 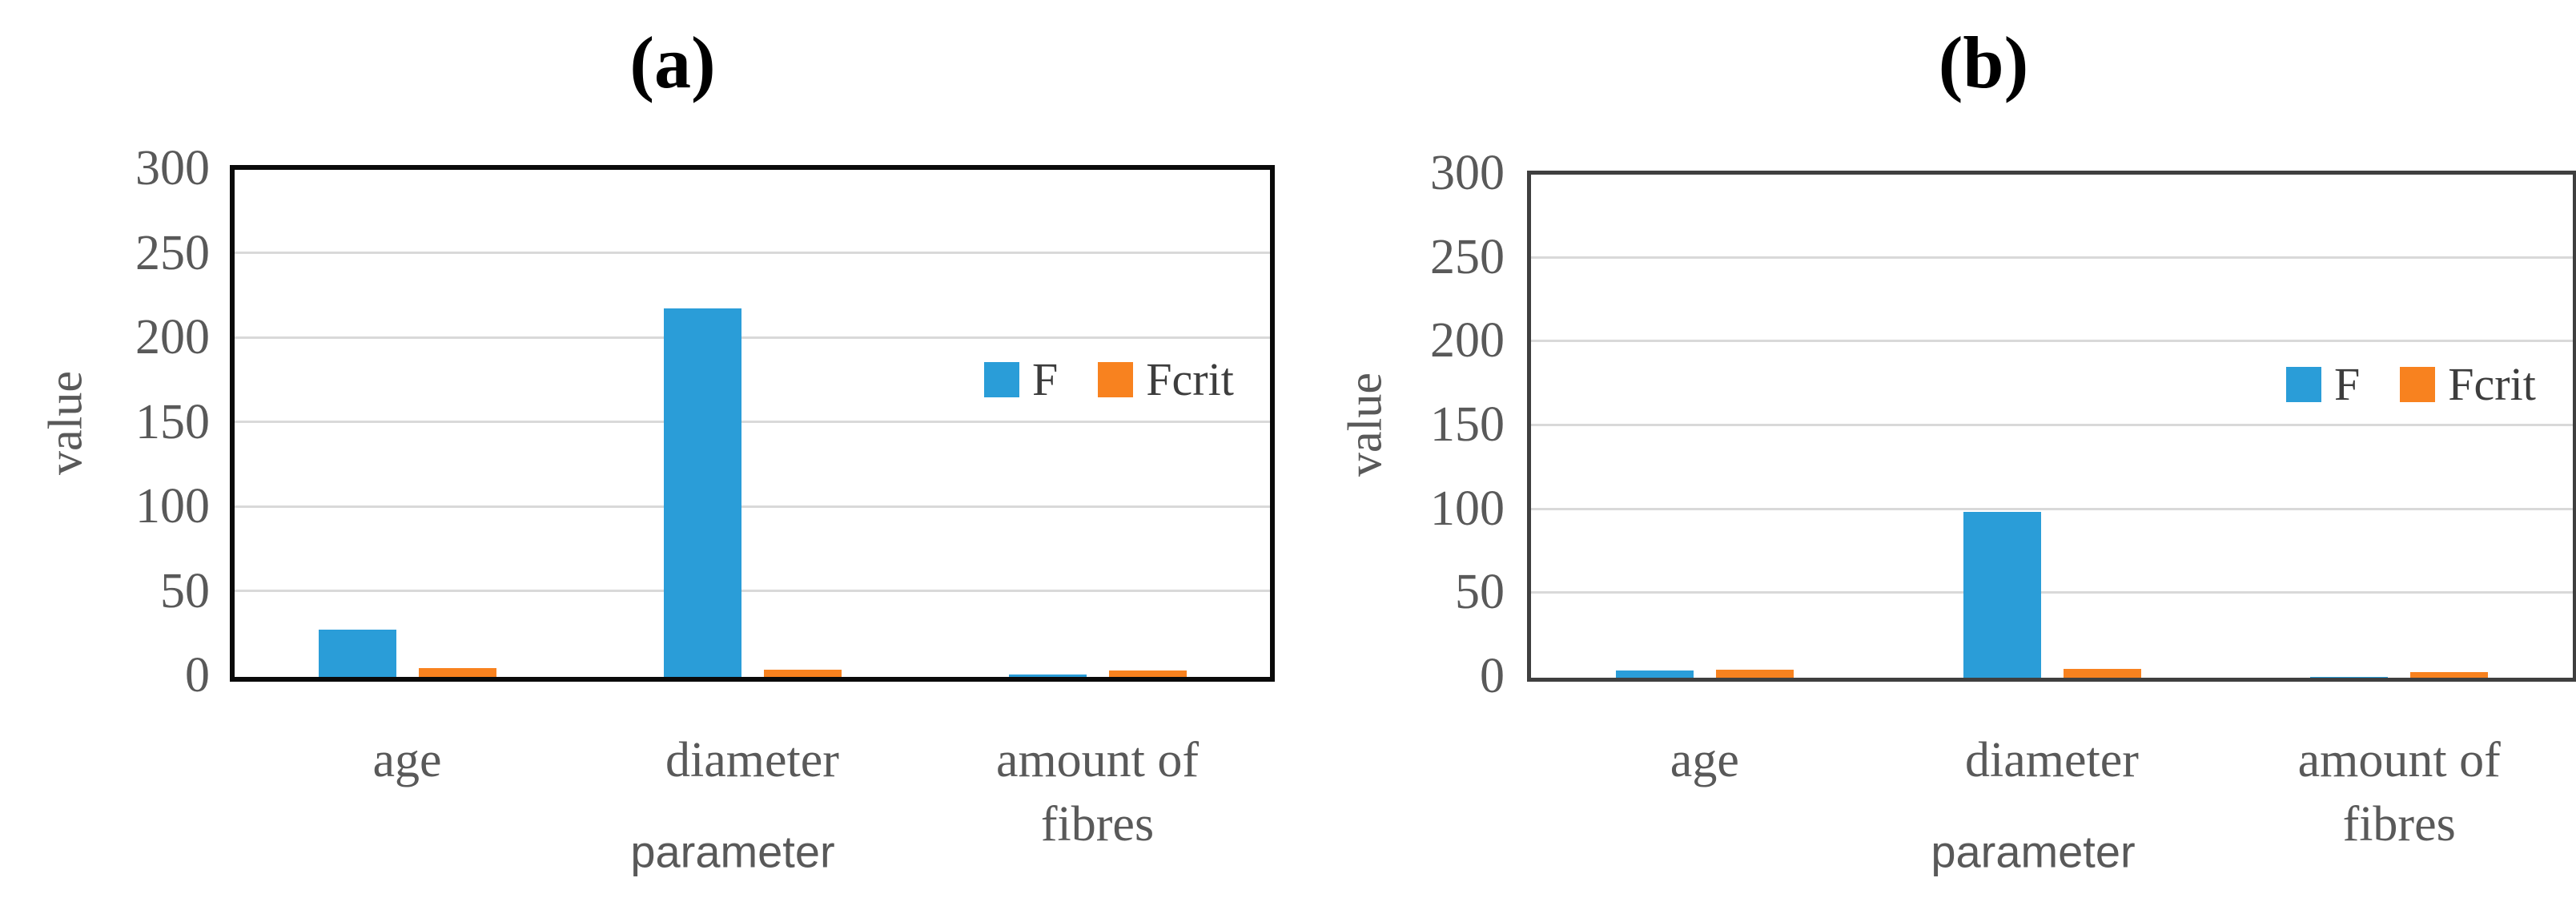 I want to click on panel-a-label: (a), so click(x=672, y=62).